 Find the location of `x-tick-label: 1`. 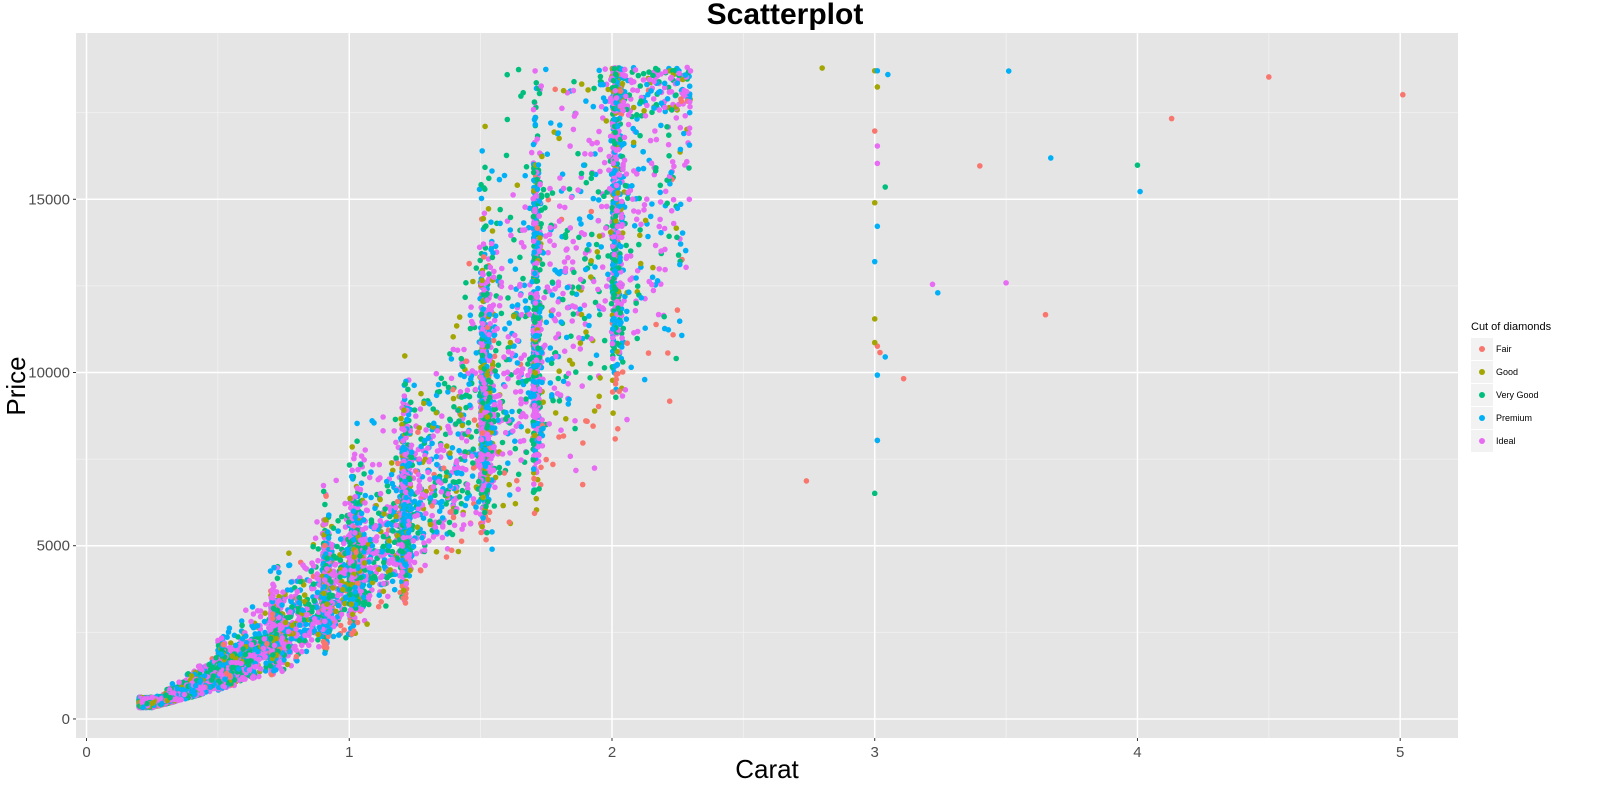

x-tick-label: 1 is located at coordinates (349, 752).